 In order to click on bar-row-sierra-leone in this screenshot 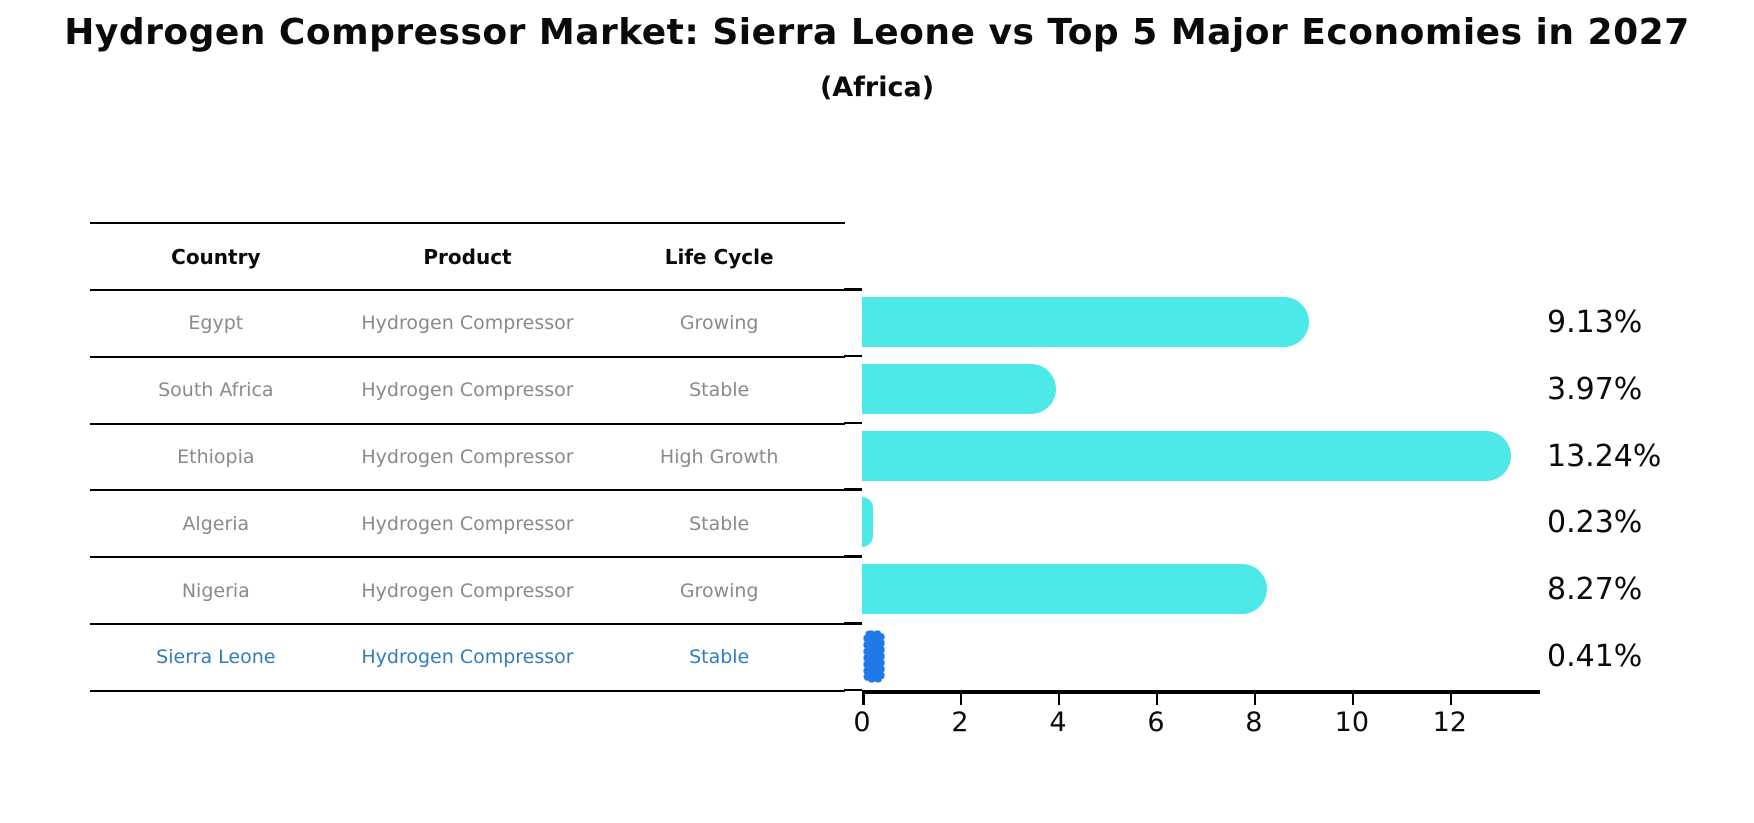, I will do `click(1200, 656)`.